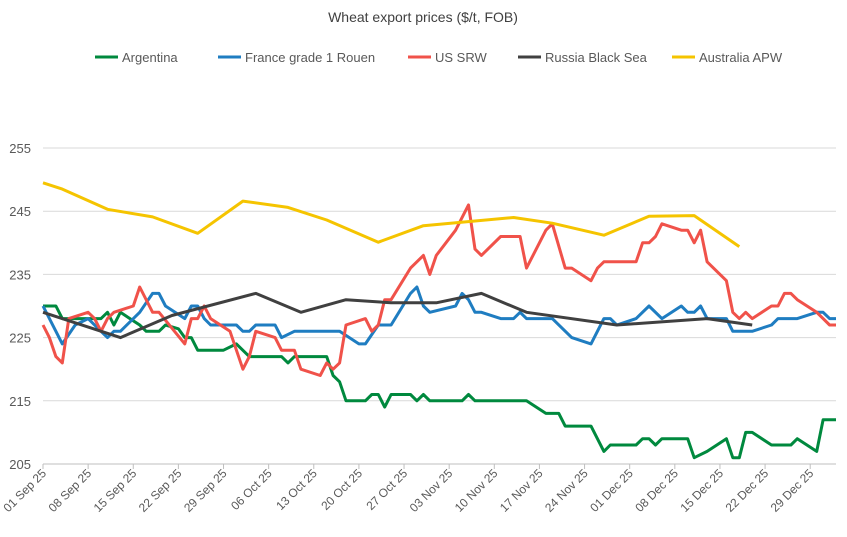 The height and width of the screenshot is (537, 847). What do you see at coordinates (397, 315) in the screenshot?
I see `series-line-russia-black-sea` at bounding box center [397, 315].